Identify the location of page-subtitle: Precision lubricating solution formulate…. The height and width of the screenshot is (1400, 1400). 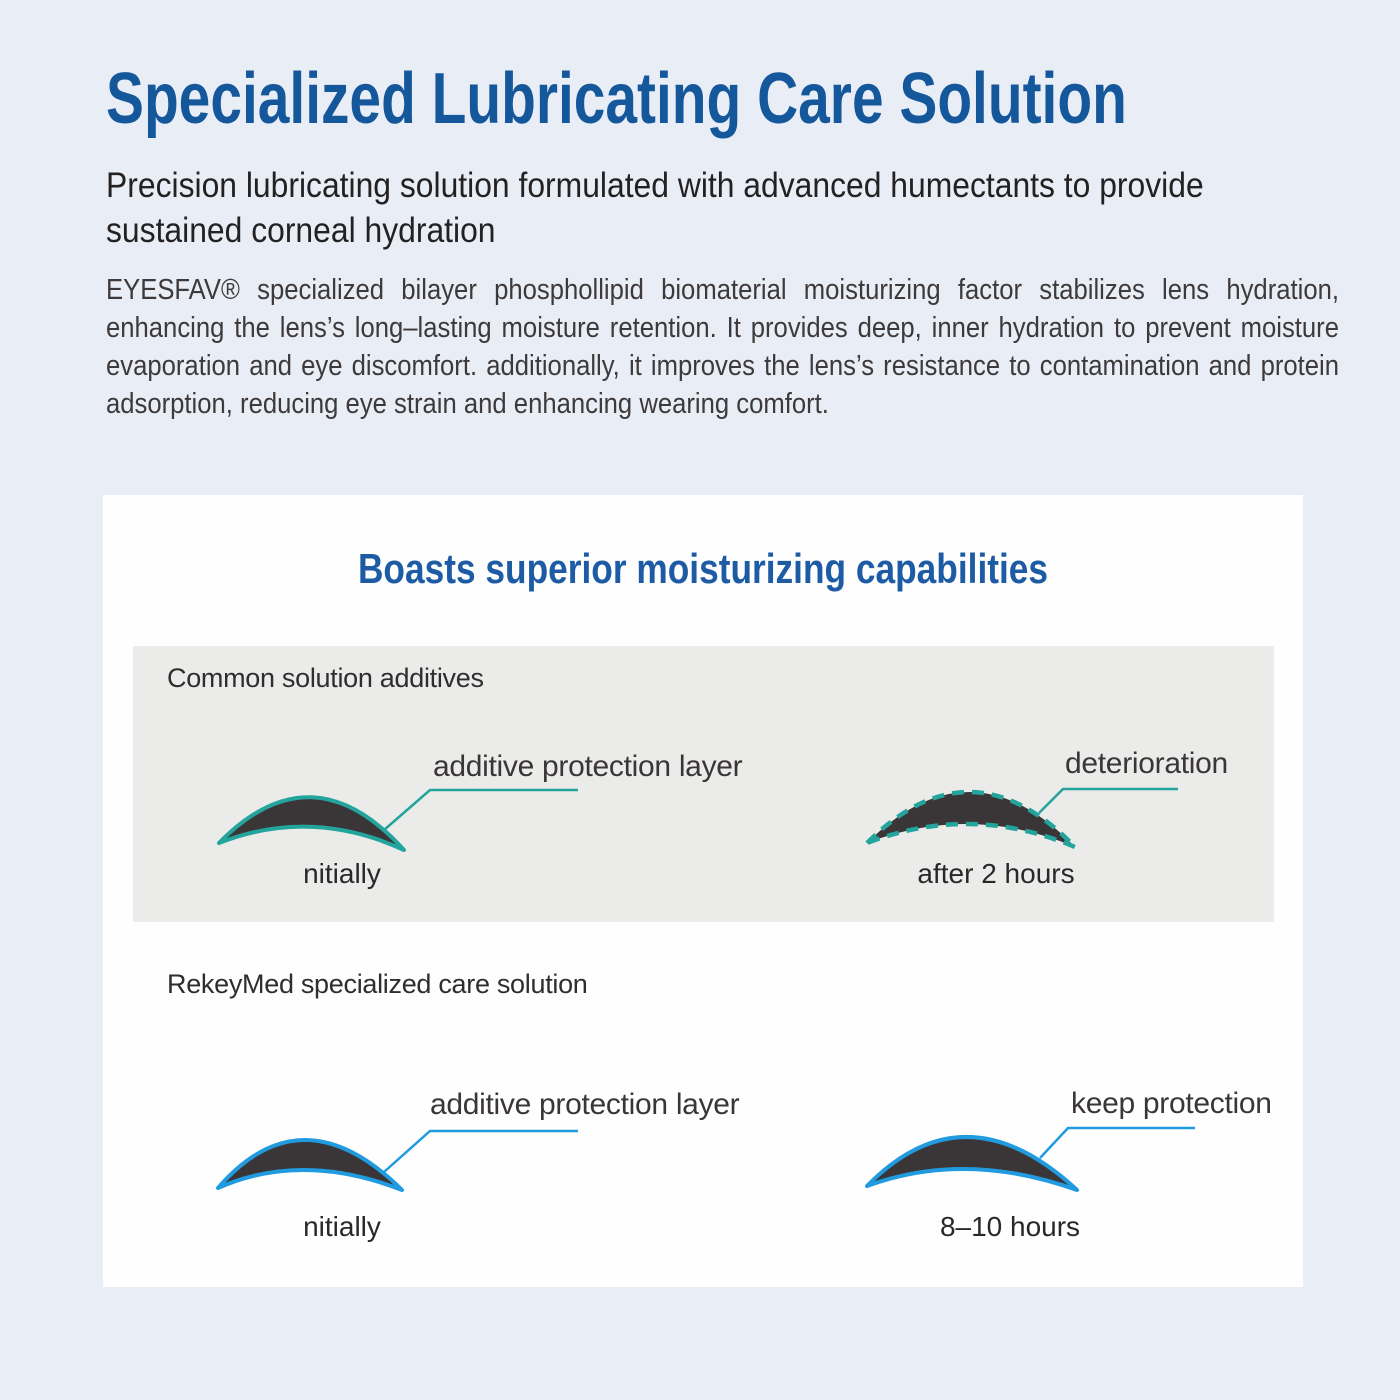
(655, 208).